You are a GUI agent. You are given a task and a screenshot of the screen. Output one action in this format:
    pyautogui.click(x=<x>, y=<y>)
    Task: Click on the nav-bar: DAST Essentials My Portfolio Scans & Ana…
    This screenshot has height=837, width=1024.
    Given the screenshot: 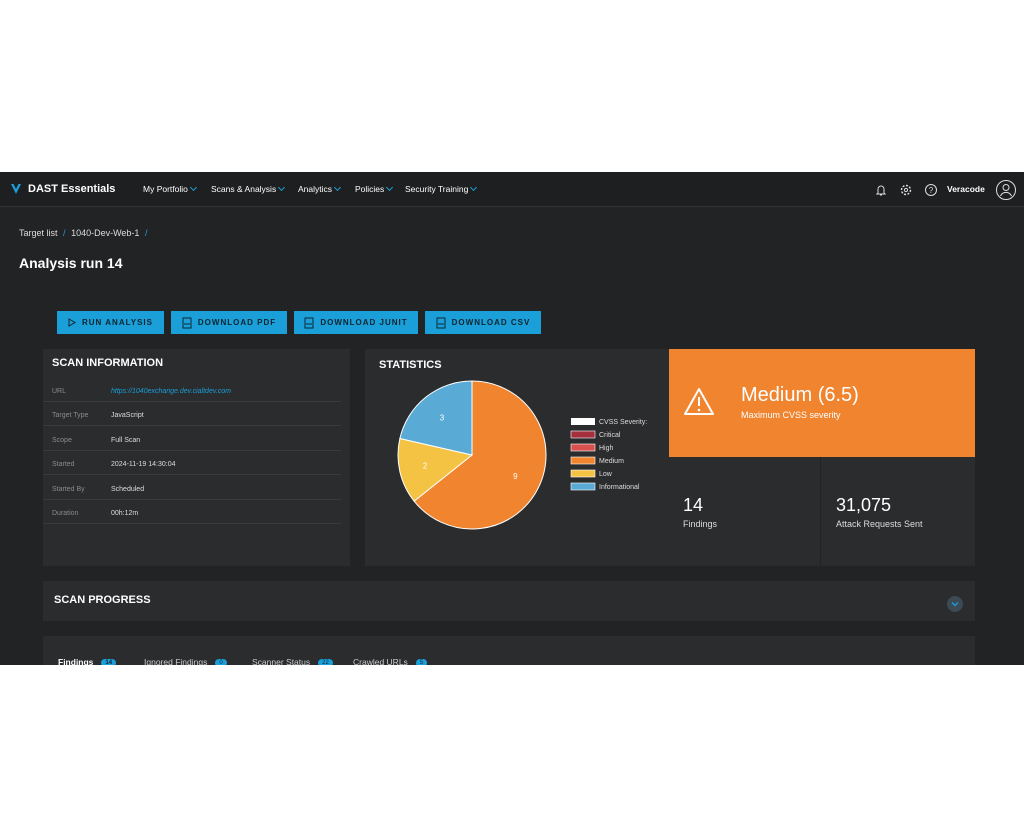 What is the action you would take?
    pyautogui.click(x=512, y=189)
    